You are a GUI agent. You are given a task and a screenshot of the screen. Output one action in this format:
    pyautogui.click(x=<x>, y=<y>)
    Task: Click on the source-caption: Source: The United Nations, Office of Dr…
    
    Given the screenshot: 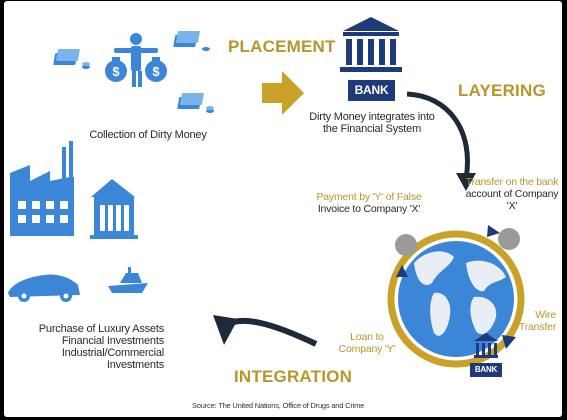 What is the action you would take?
    pyautogui.click(x=278, y=405)
    